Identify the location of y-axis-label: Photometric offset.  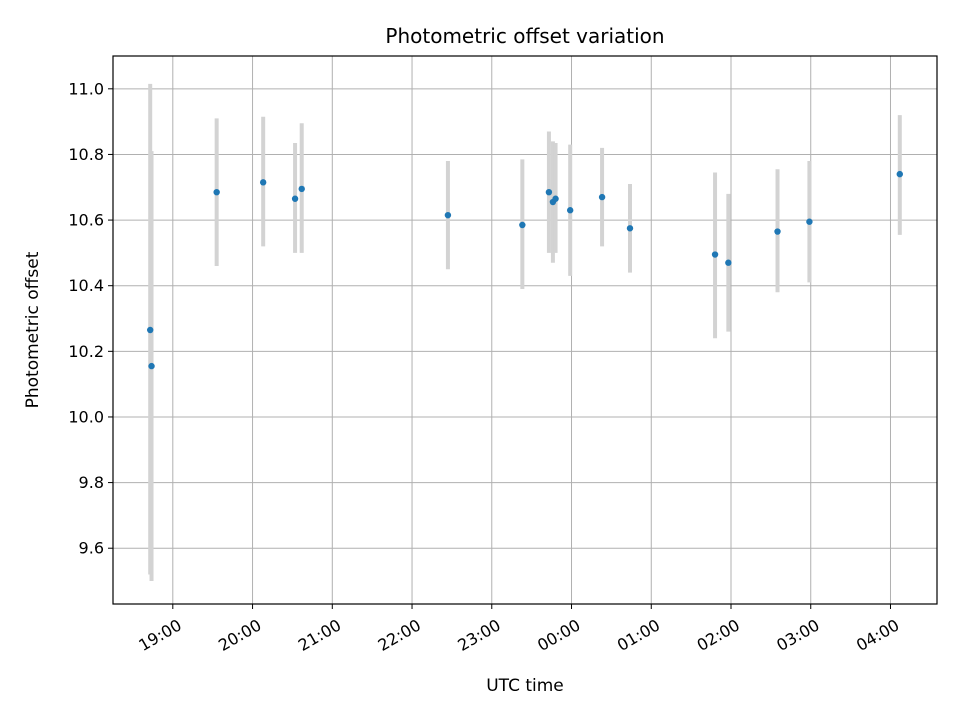
(33, 329).